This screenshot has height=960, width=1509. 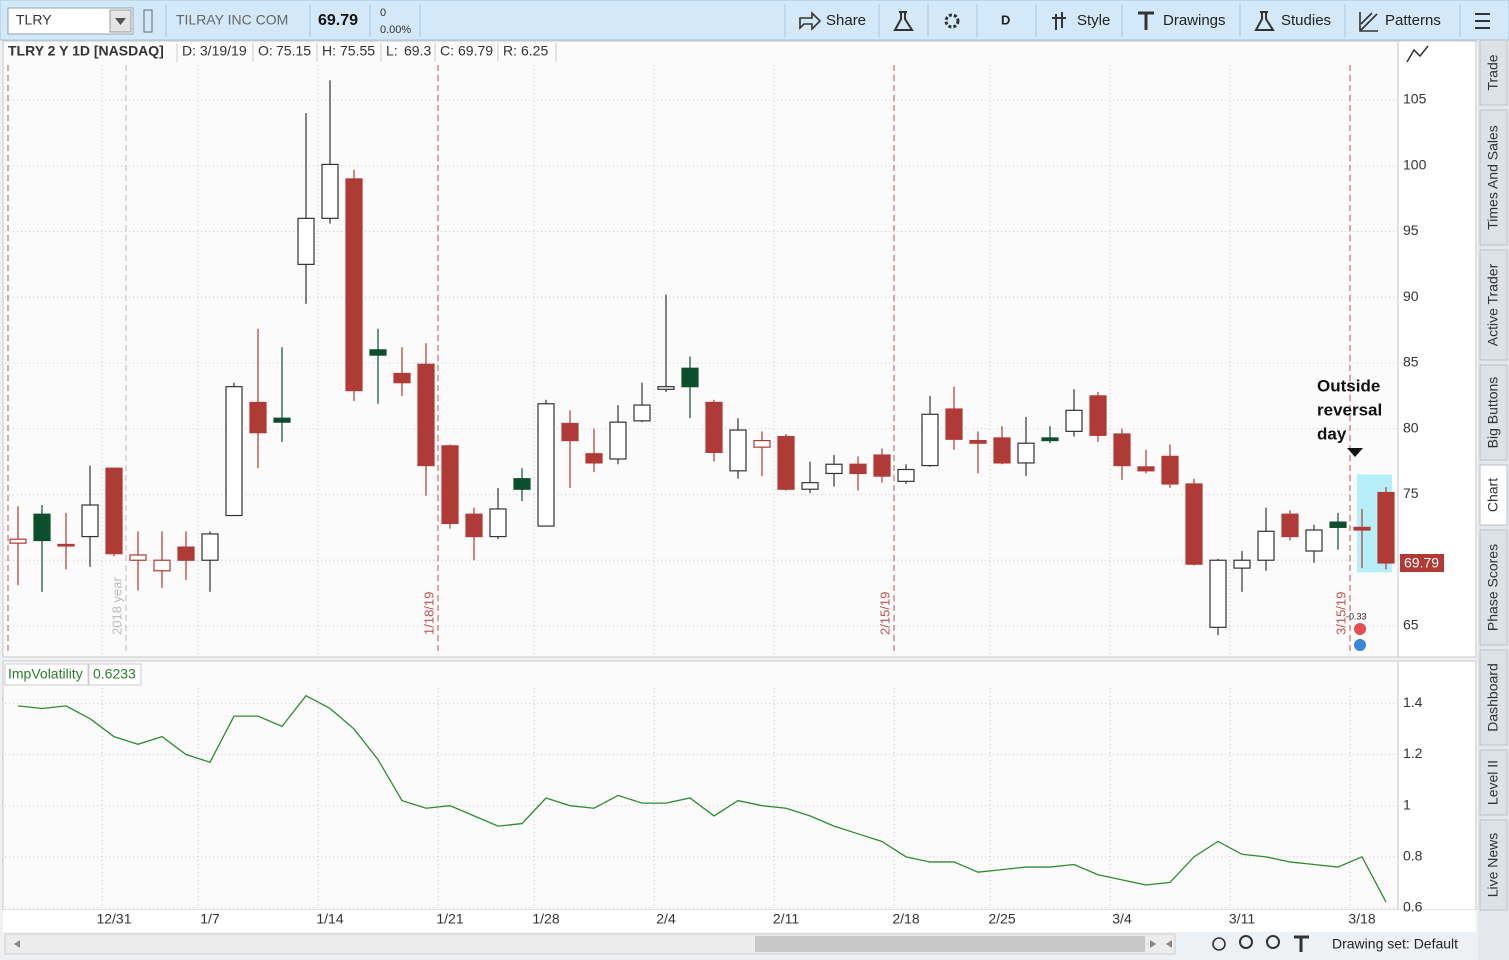 What do you see at coordinates (1194, 20) in the screenshot?
I see `toolbar-button: Drawings` at bounding box center [1194, 20].